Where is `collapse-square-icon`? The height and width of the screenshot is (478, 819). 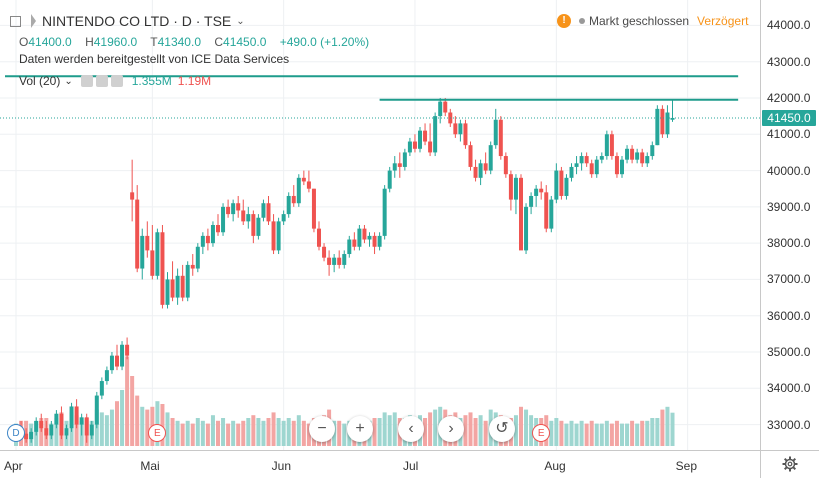 collapse-square-icon is located at coordinates (15, 21).